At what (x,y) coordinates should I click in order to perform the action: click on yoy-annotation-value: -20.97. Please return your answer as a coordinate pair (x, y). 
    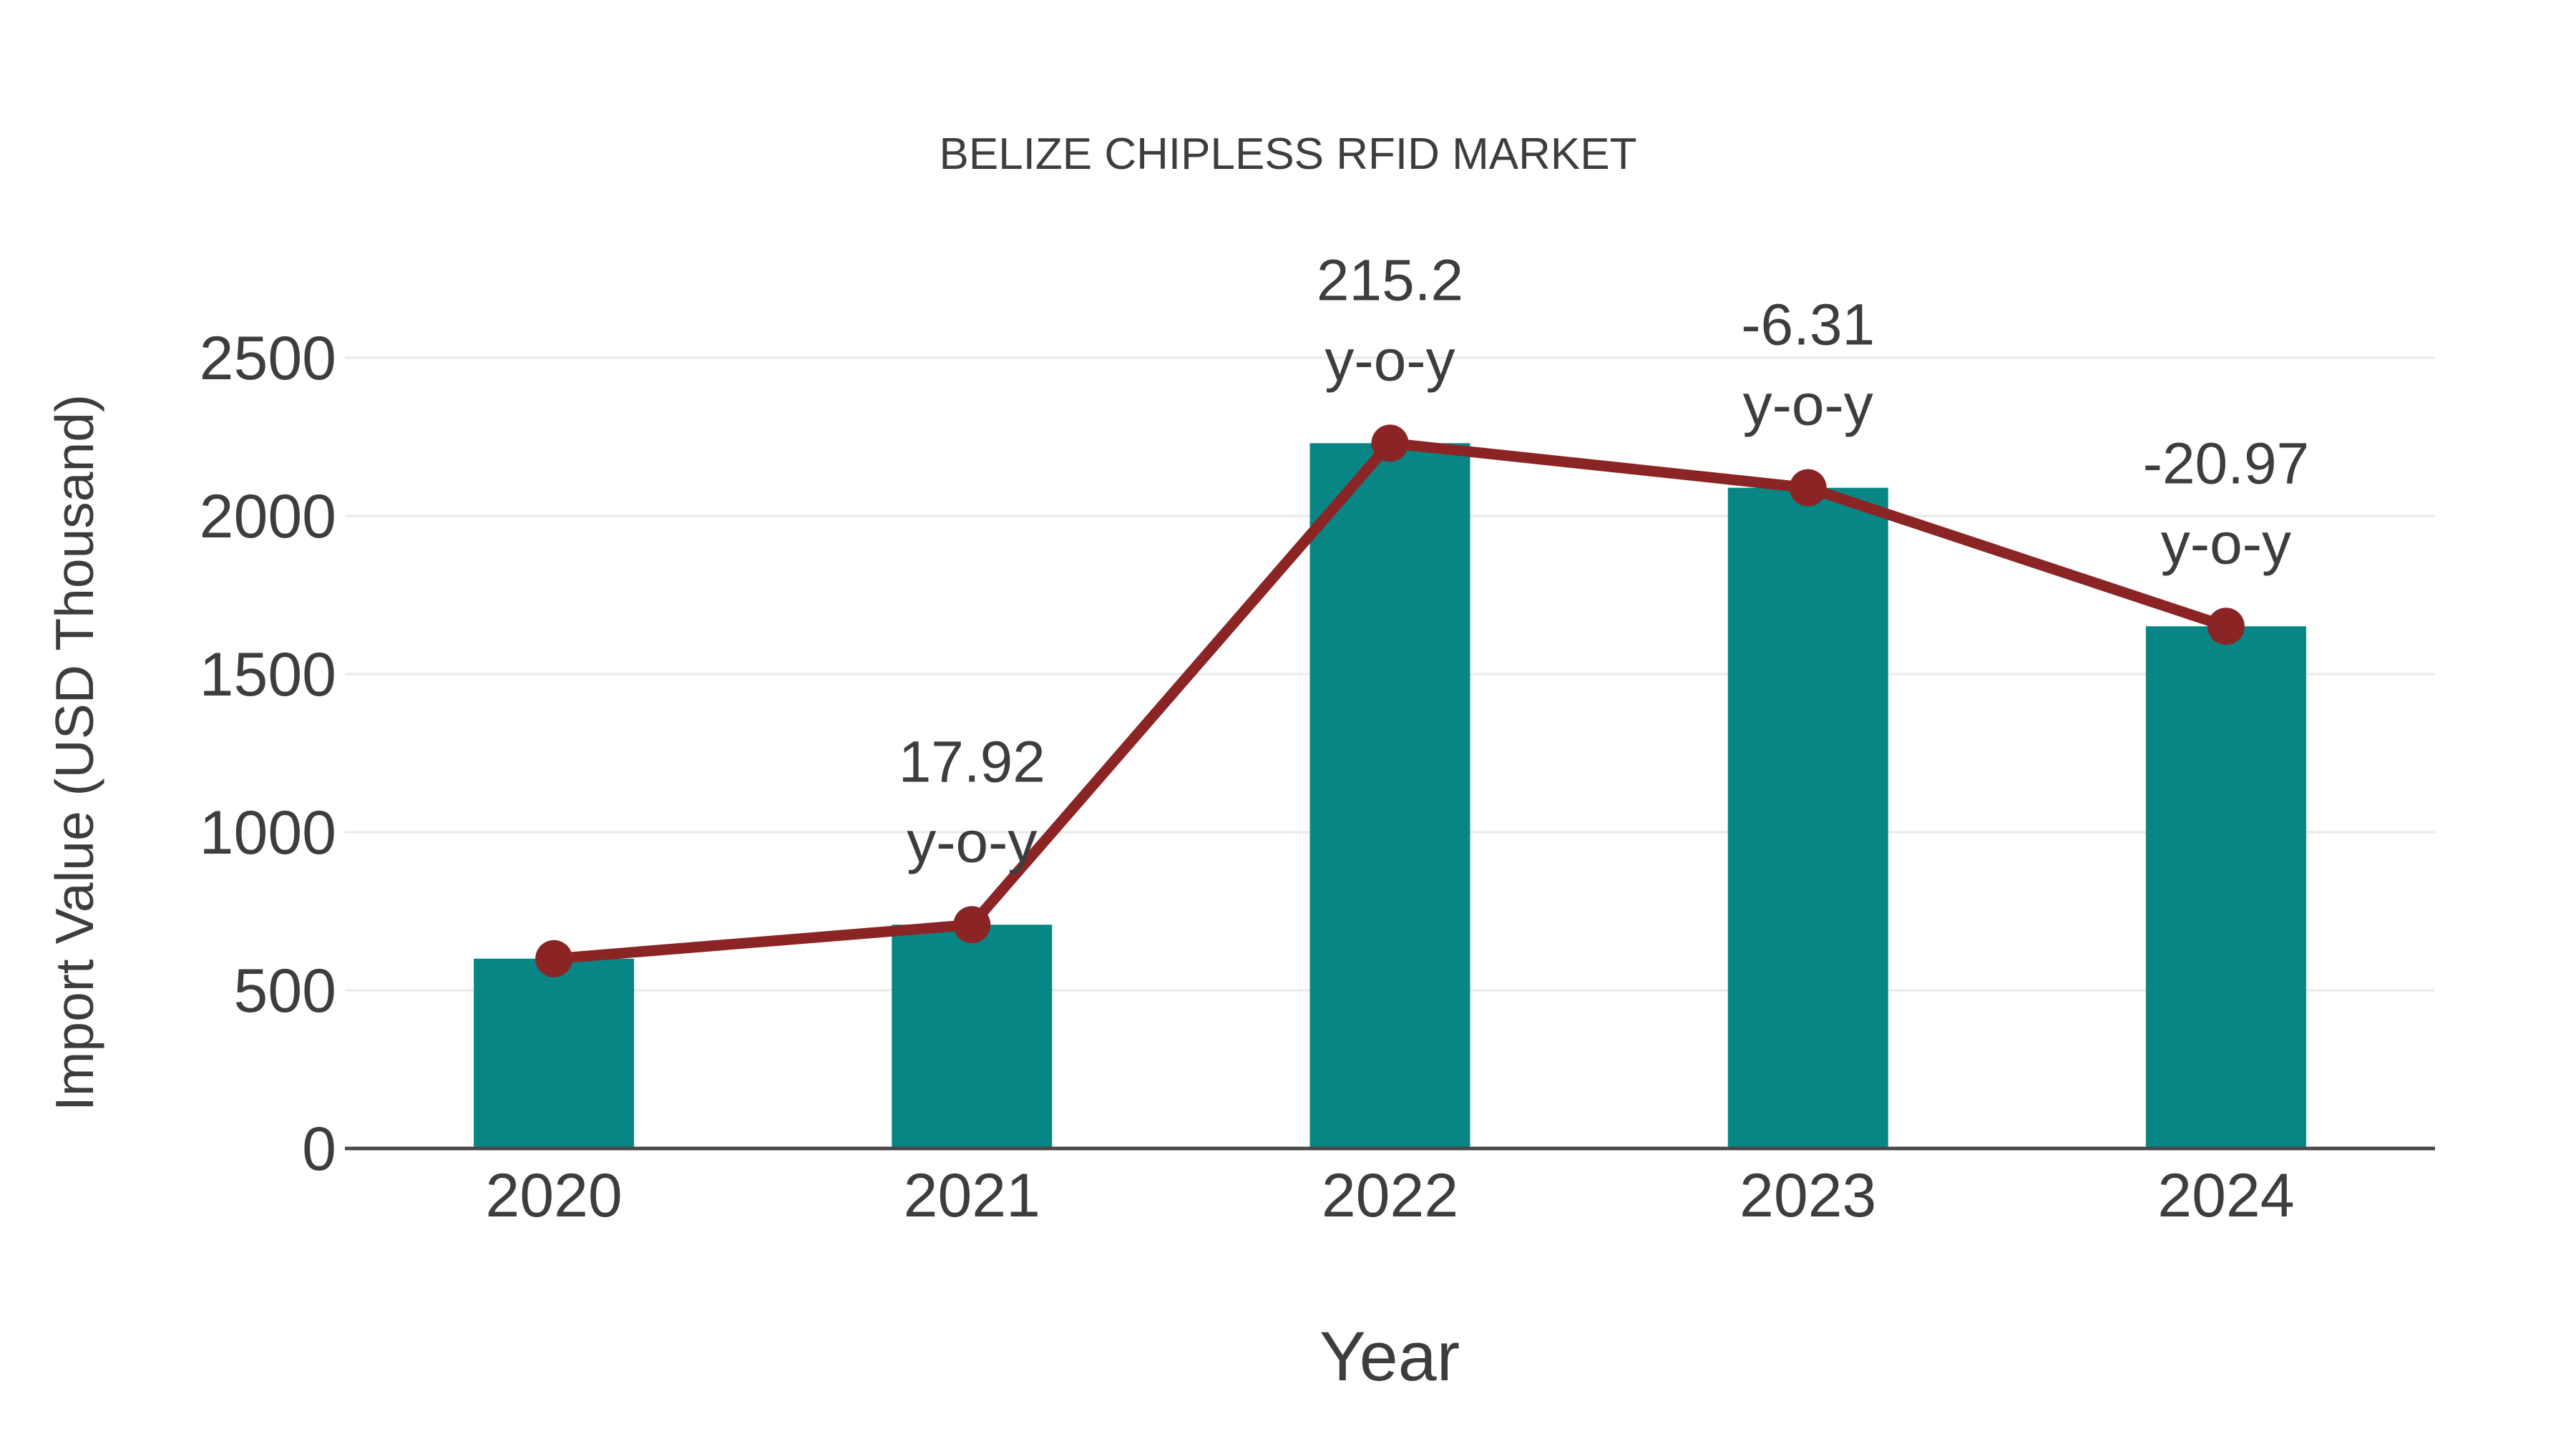
    Looking at the image, I should click on (2226, 463).